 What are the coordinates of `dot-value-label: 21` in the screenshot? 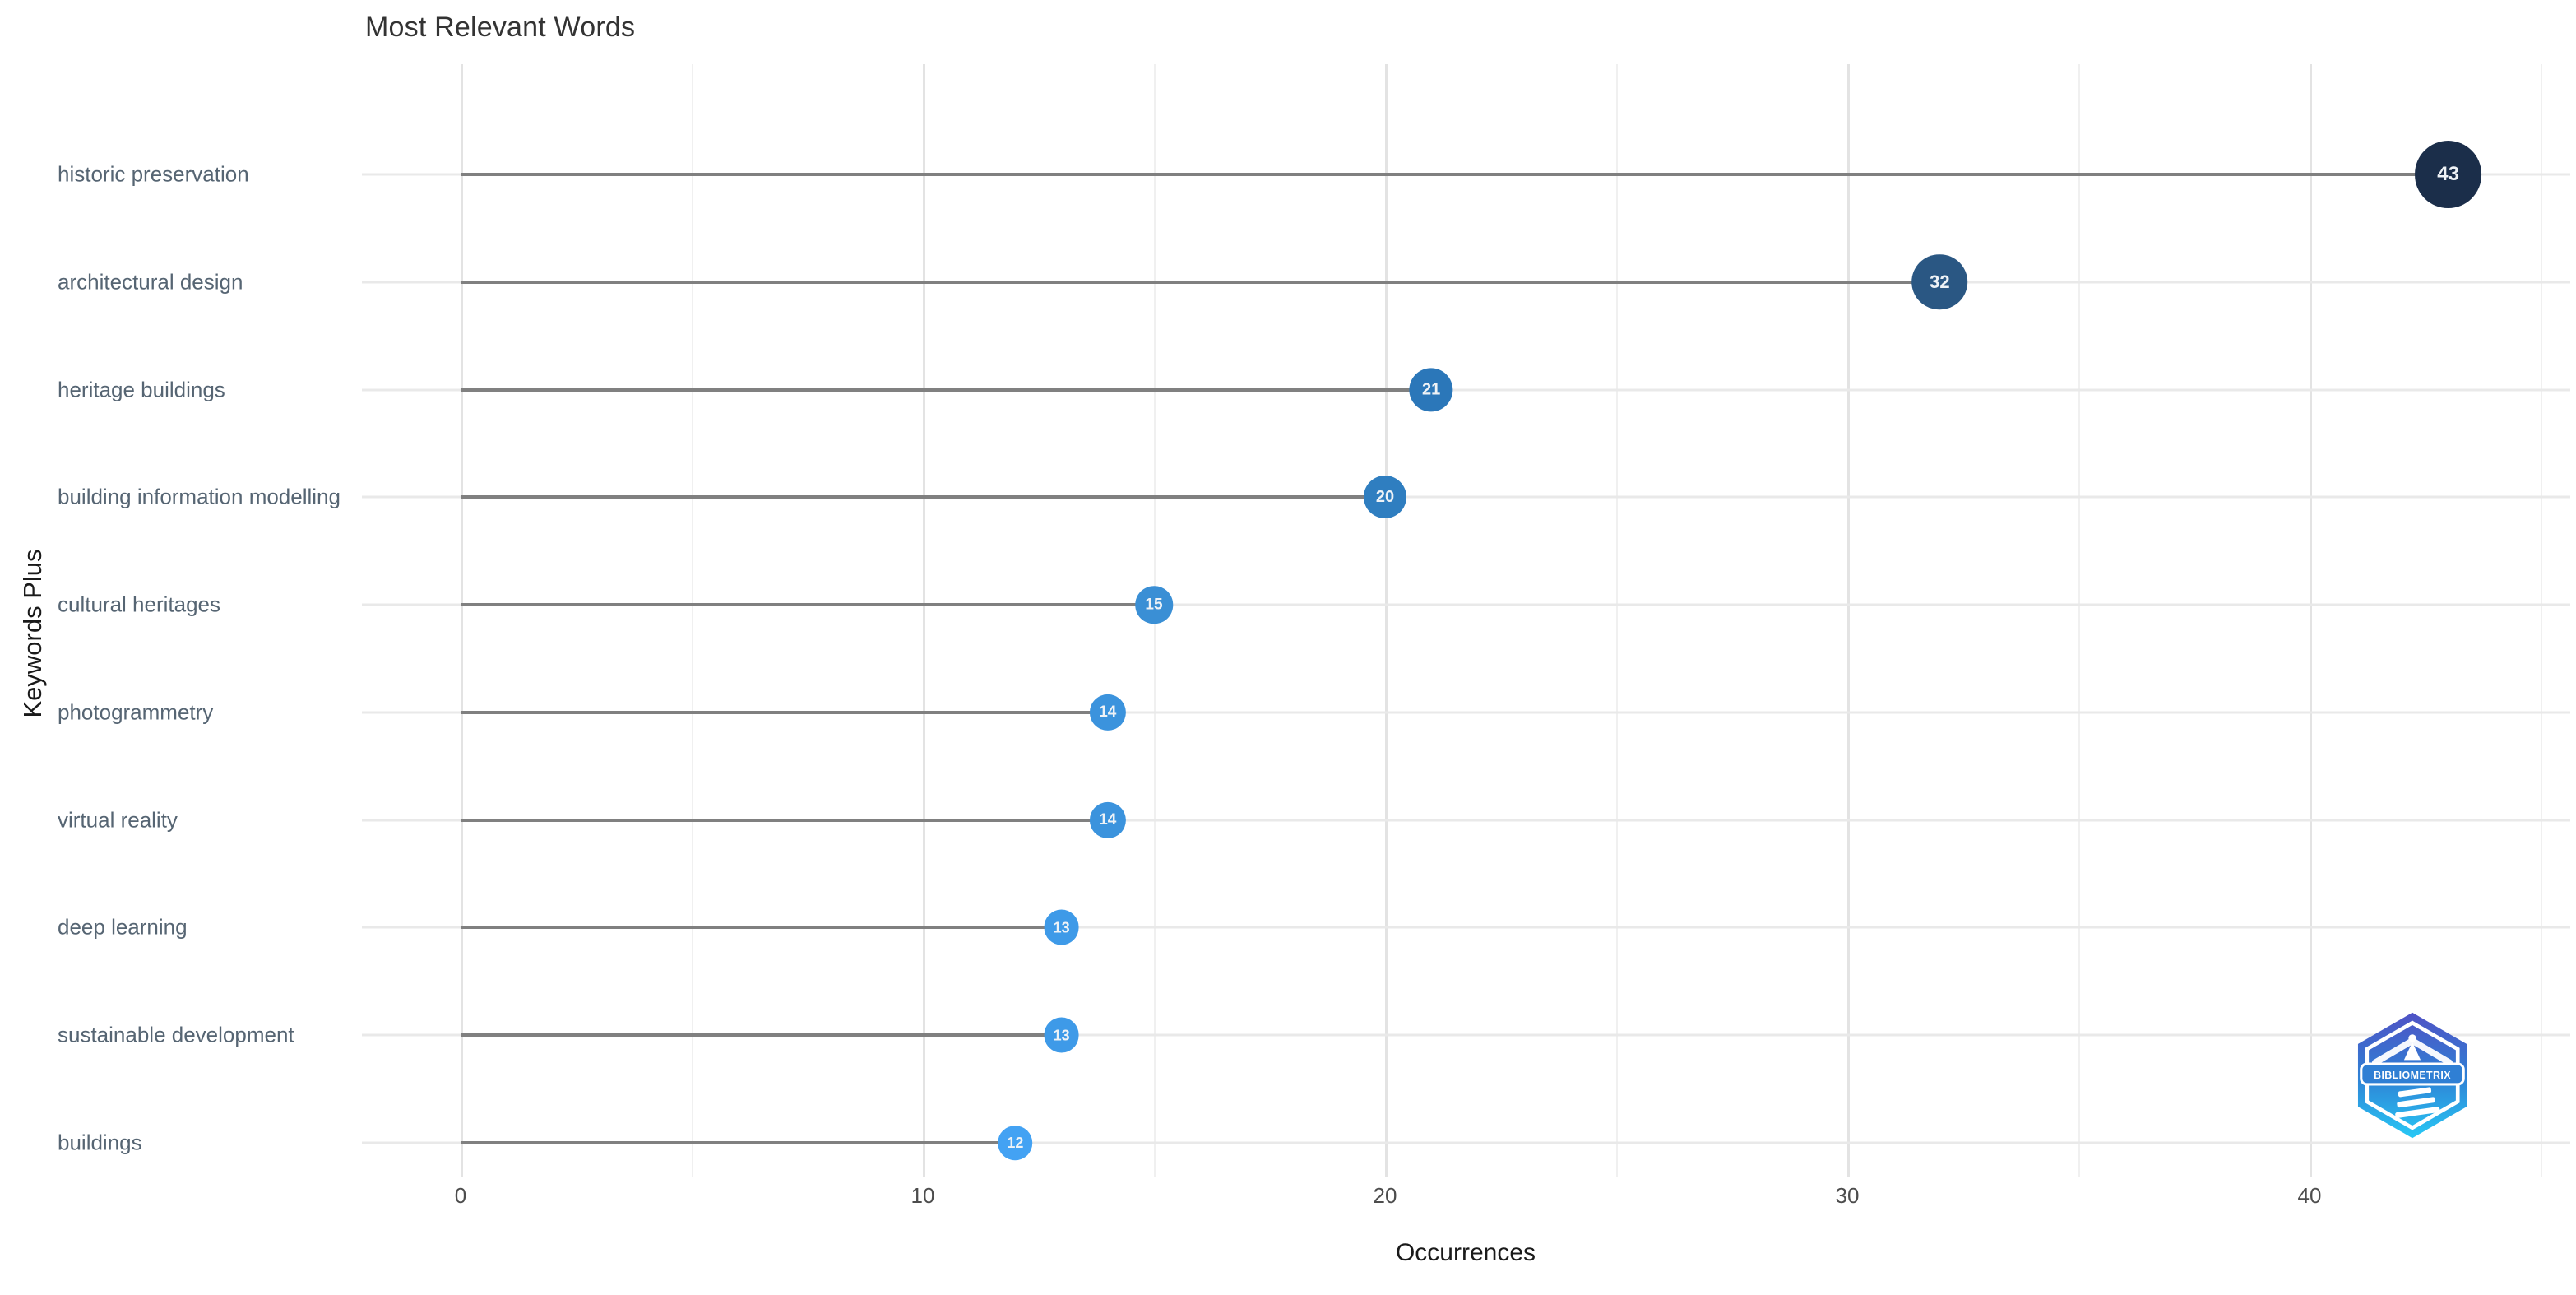 It's located at (1432, 389).